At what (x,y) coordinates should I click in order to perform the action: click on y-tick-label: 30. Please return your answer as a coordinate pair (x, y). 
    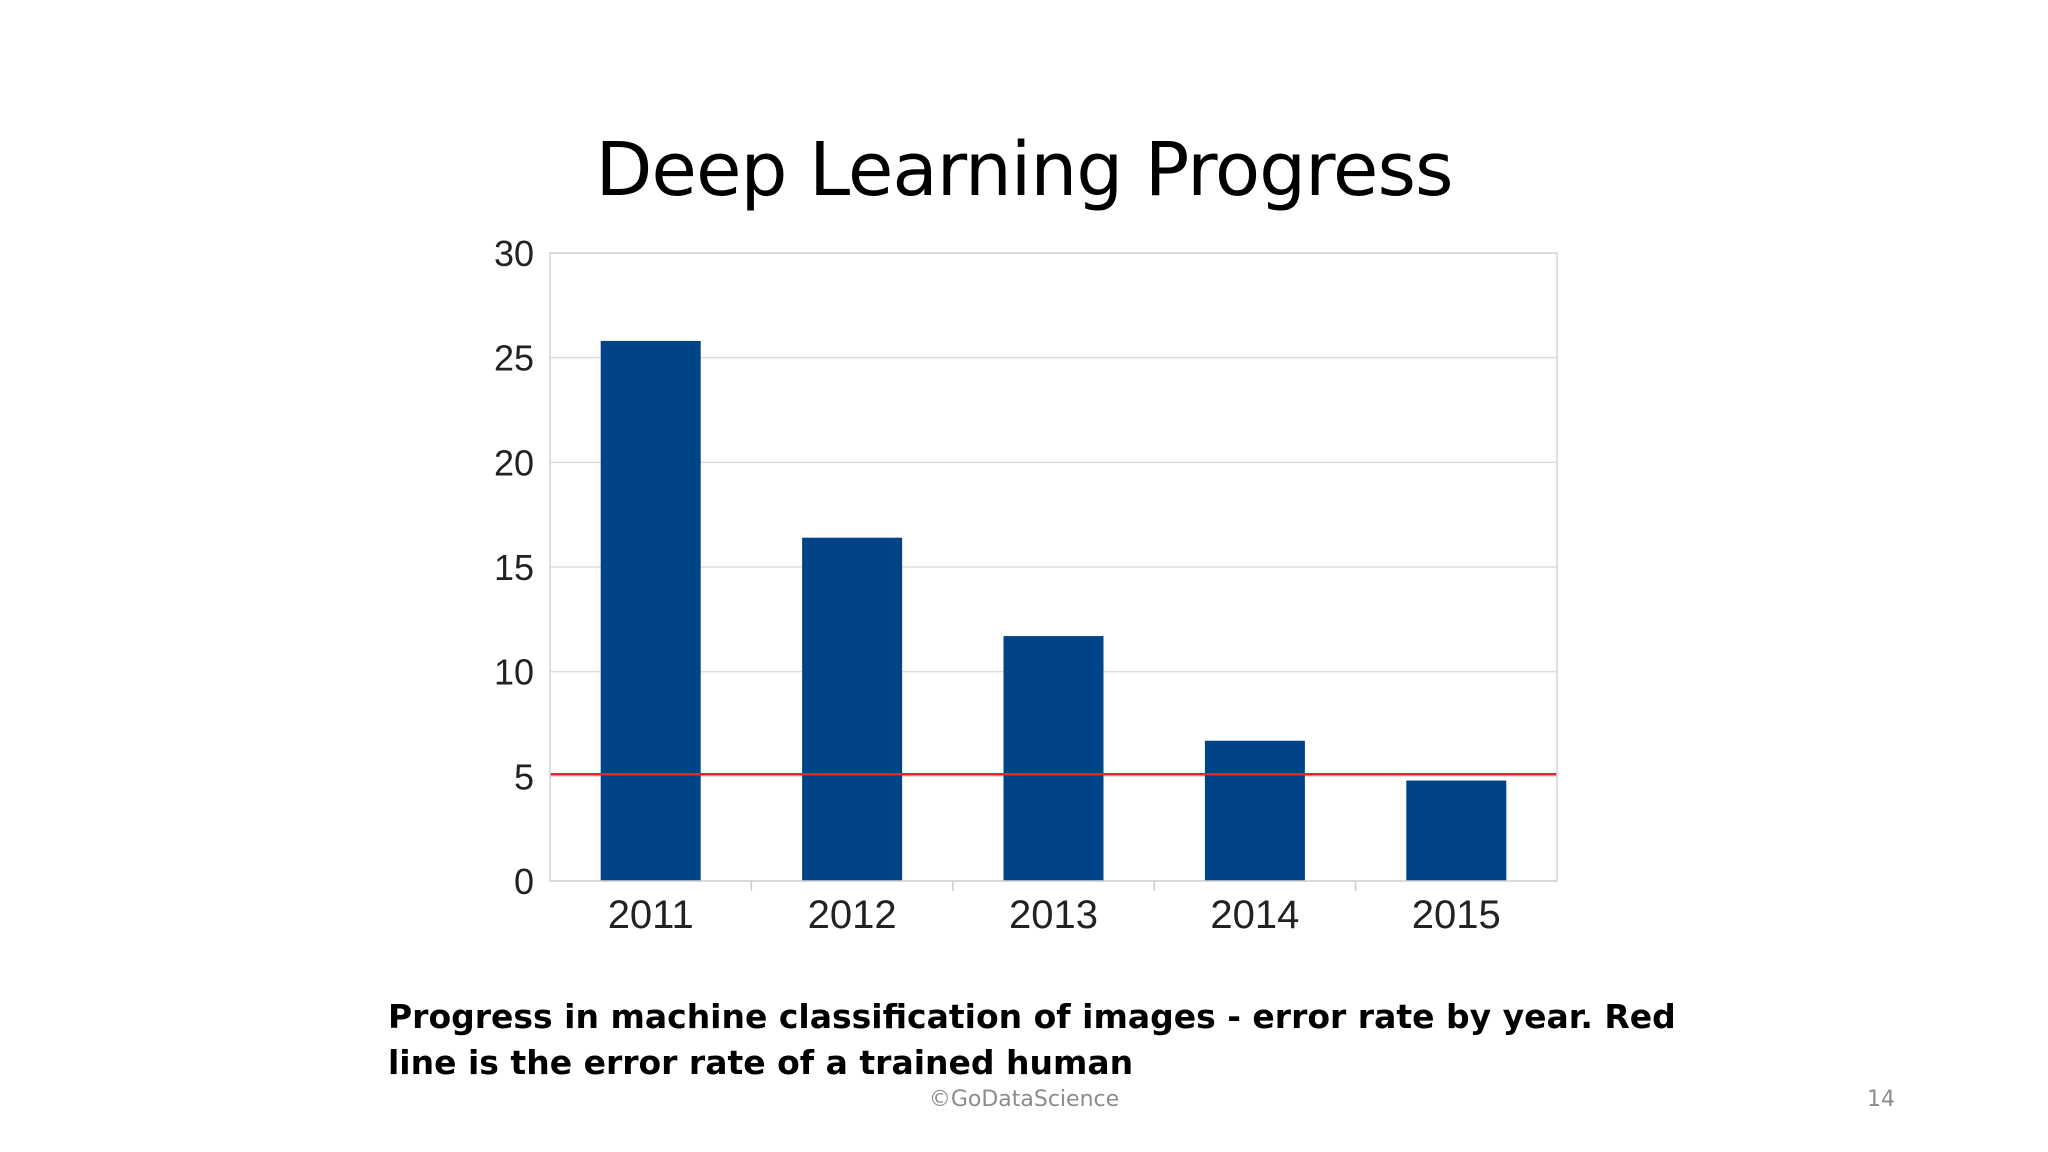
    Looking at the image, I should click on (514, 253).